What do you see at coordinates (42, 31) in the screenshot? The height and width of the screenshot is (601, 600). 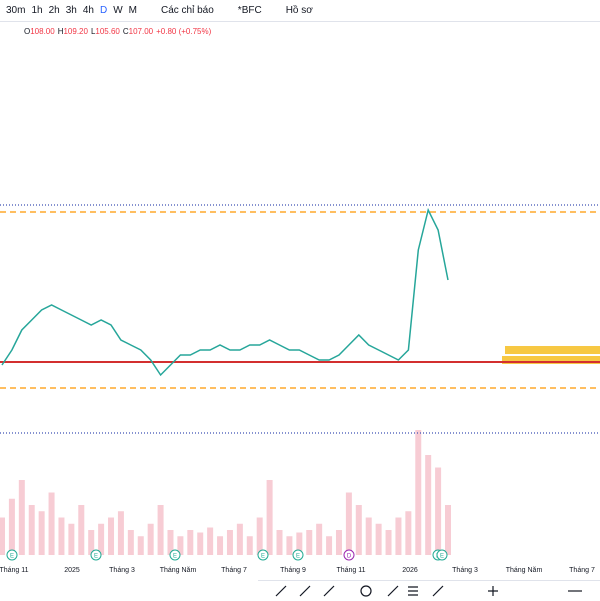 I see `ohlc-value: 108.00` at bounding box center [42, 31].